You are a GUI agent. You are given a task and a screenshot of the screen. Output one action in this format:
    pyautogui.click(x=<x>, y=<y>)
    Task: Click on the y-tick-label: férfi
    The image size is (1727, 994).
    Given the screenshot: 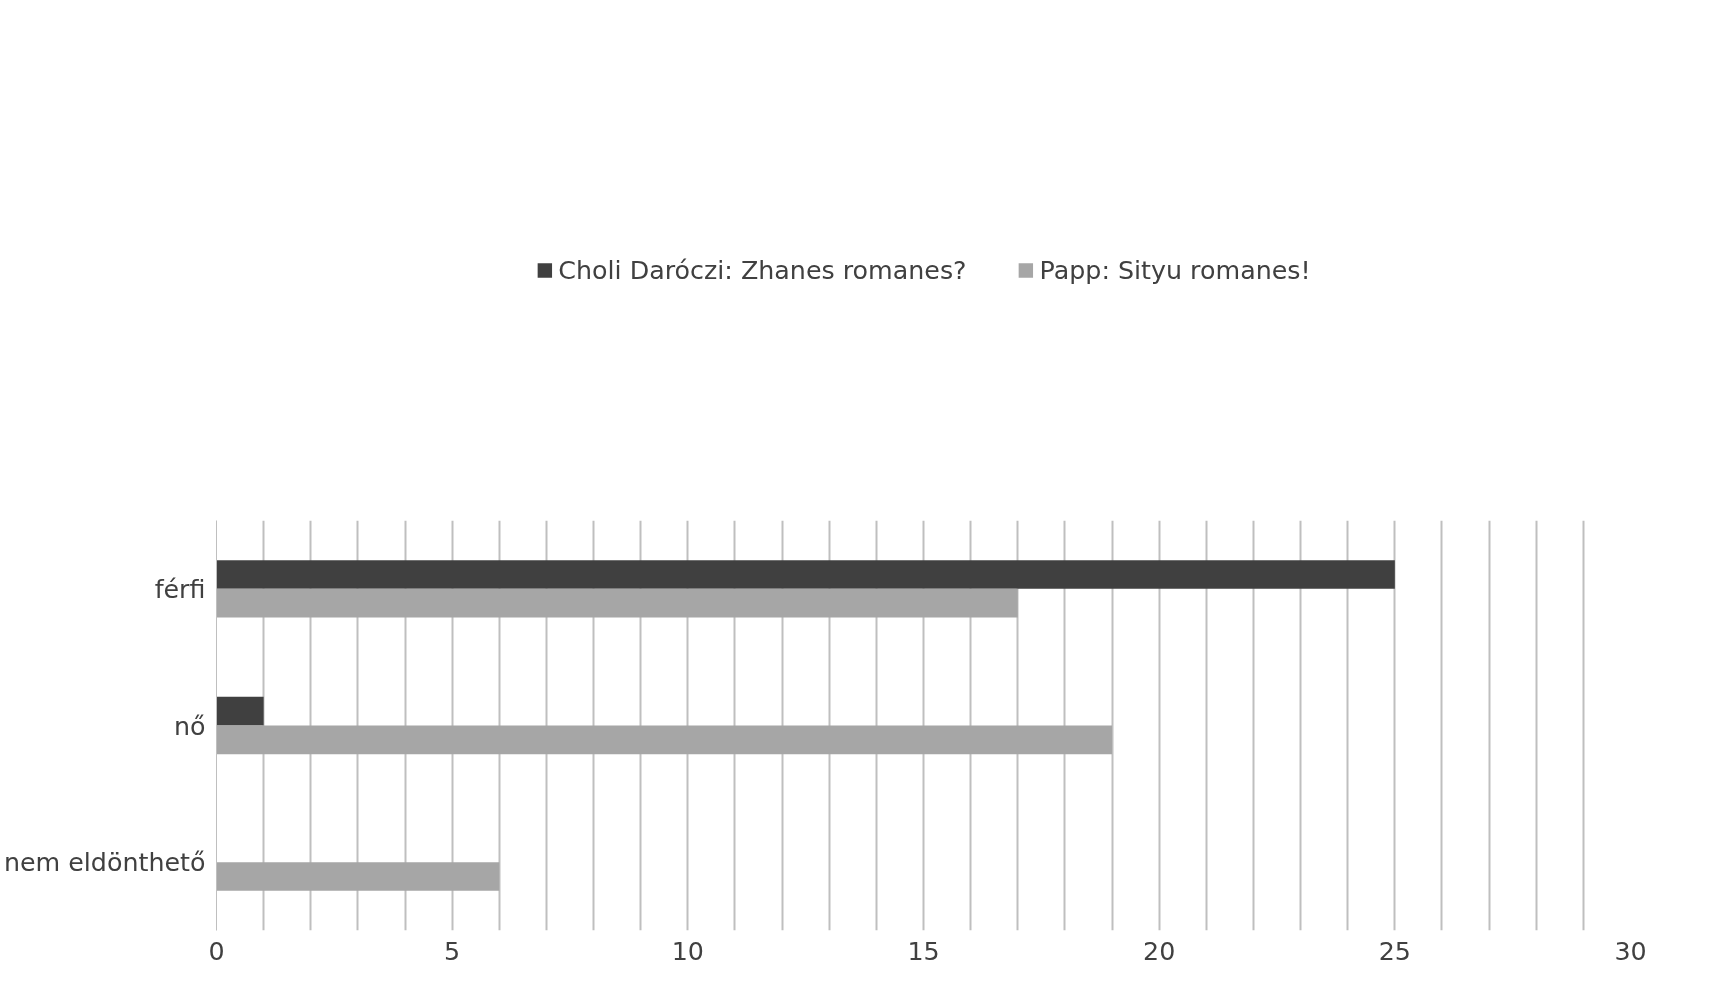 What is the action you would take?
    pyautogui.click(x=180, y=588)
    